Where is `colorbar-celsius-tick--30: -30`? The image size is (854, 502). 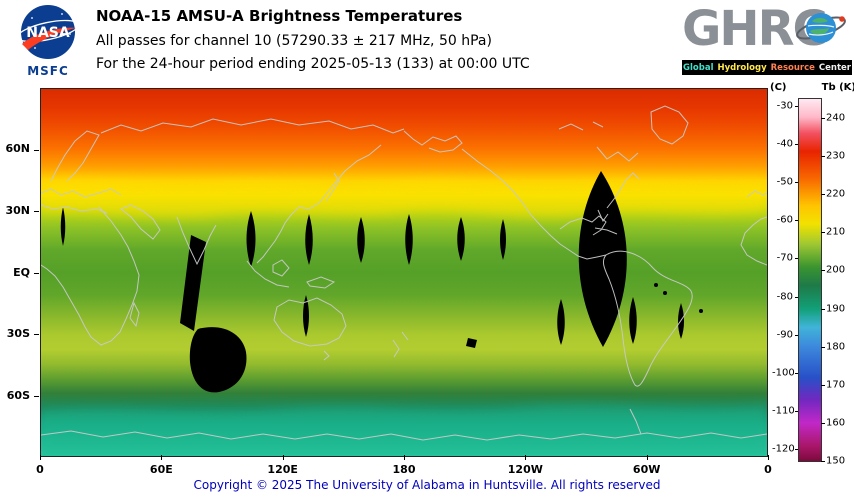 colorbar-celsius-tick--30: -30 is located at coordinates (784, 106).